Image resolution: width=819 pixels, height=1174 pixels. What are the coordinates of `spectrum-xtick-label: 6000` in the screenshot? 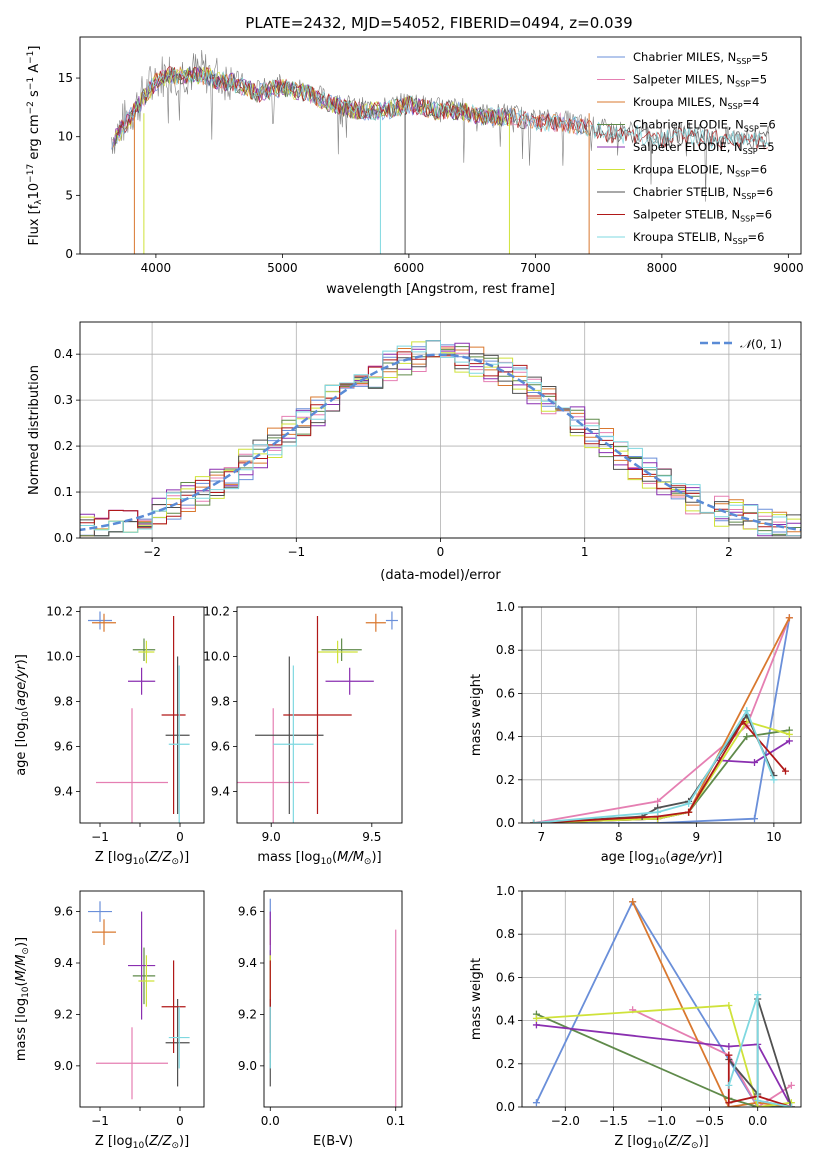 It's located at (409, 268).